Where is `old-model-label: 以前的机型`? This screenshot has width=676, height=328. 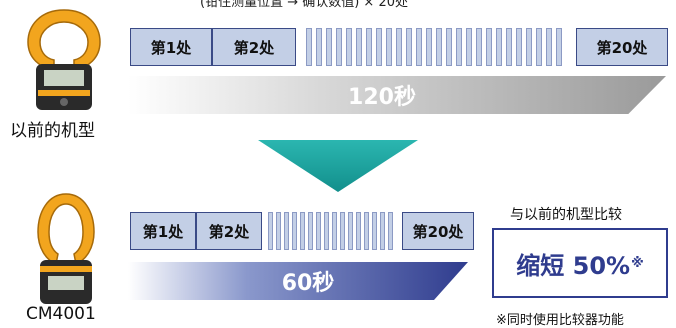 old-model-label: 以前的机型 is located at coordinates (52, 131).